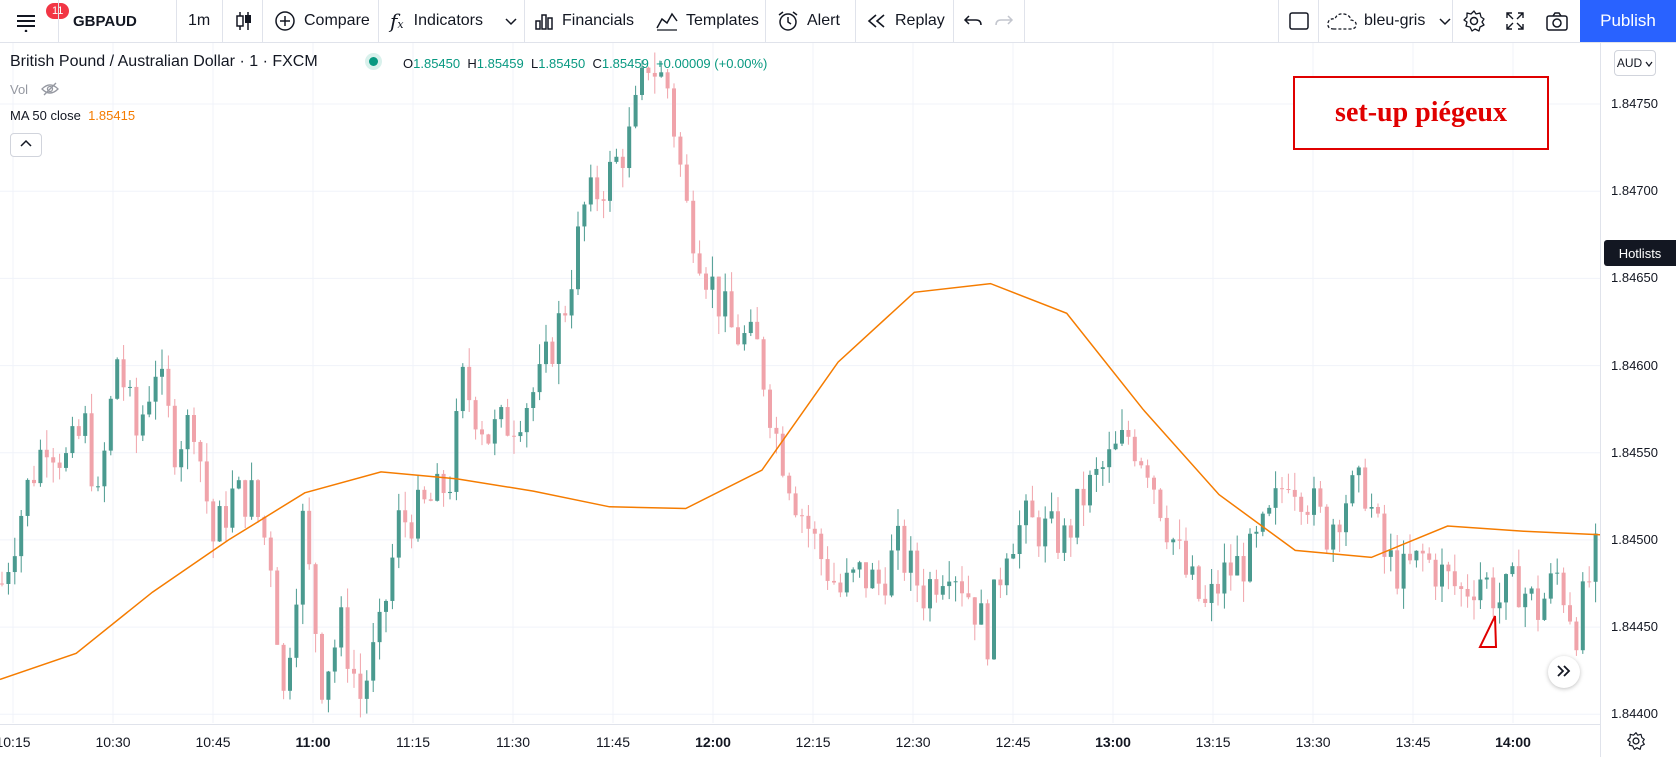 Image resolution: width=1676 pixels, height=758 pixels. I want to click on menu-button: 11, so click(42, 21).